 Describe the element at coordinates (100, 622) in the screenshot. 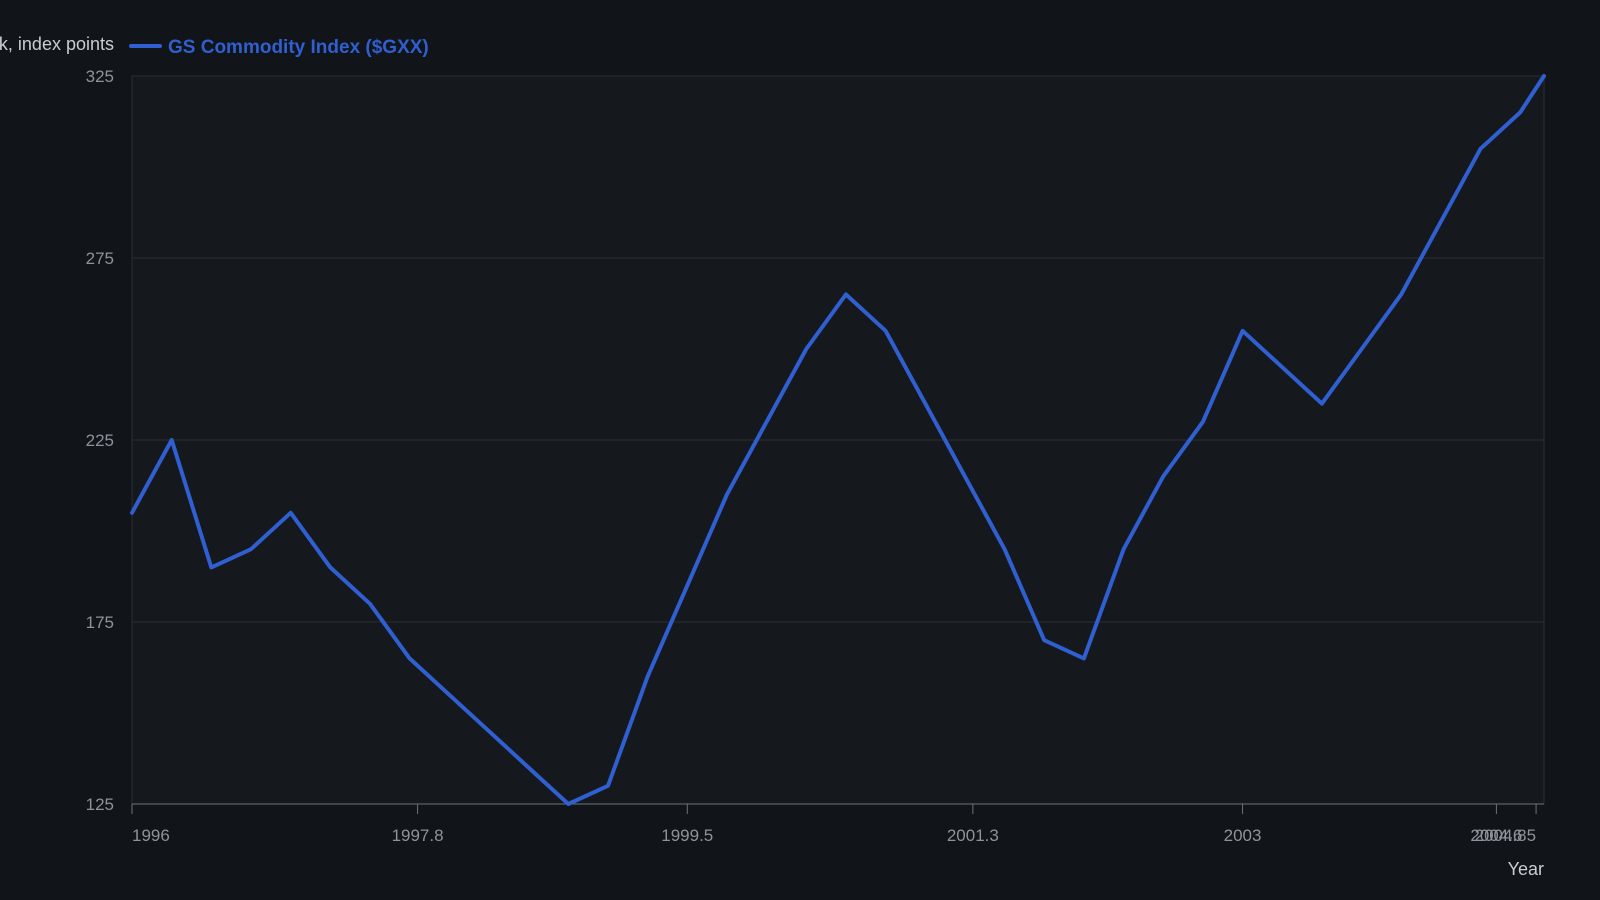

I see `y-tick-label: 175` at that location.